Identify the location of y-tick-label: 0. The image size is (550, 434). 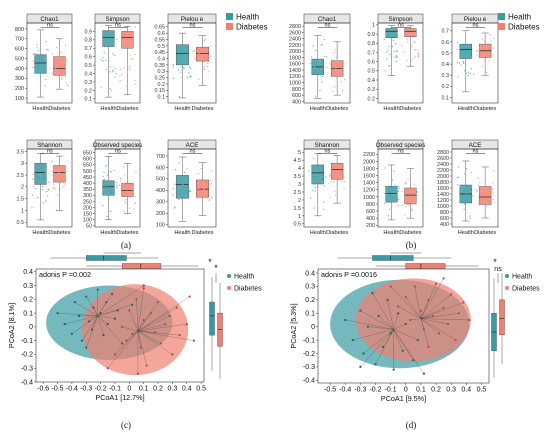
(313, 327).